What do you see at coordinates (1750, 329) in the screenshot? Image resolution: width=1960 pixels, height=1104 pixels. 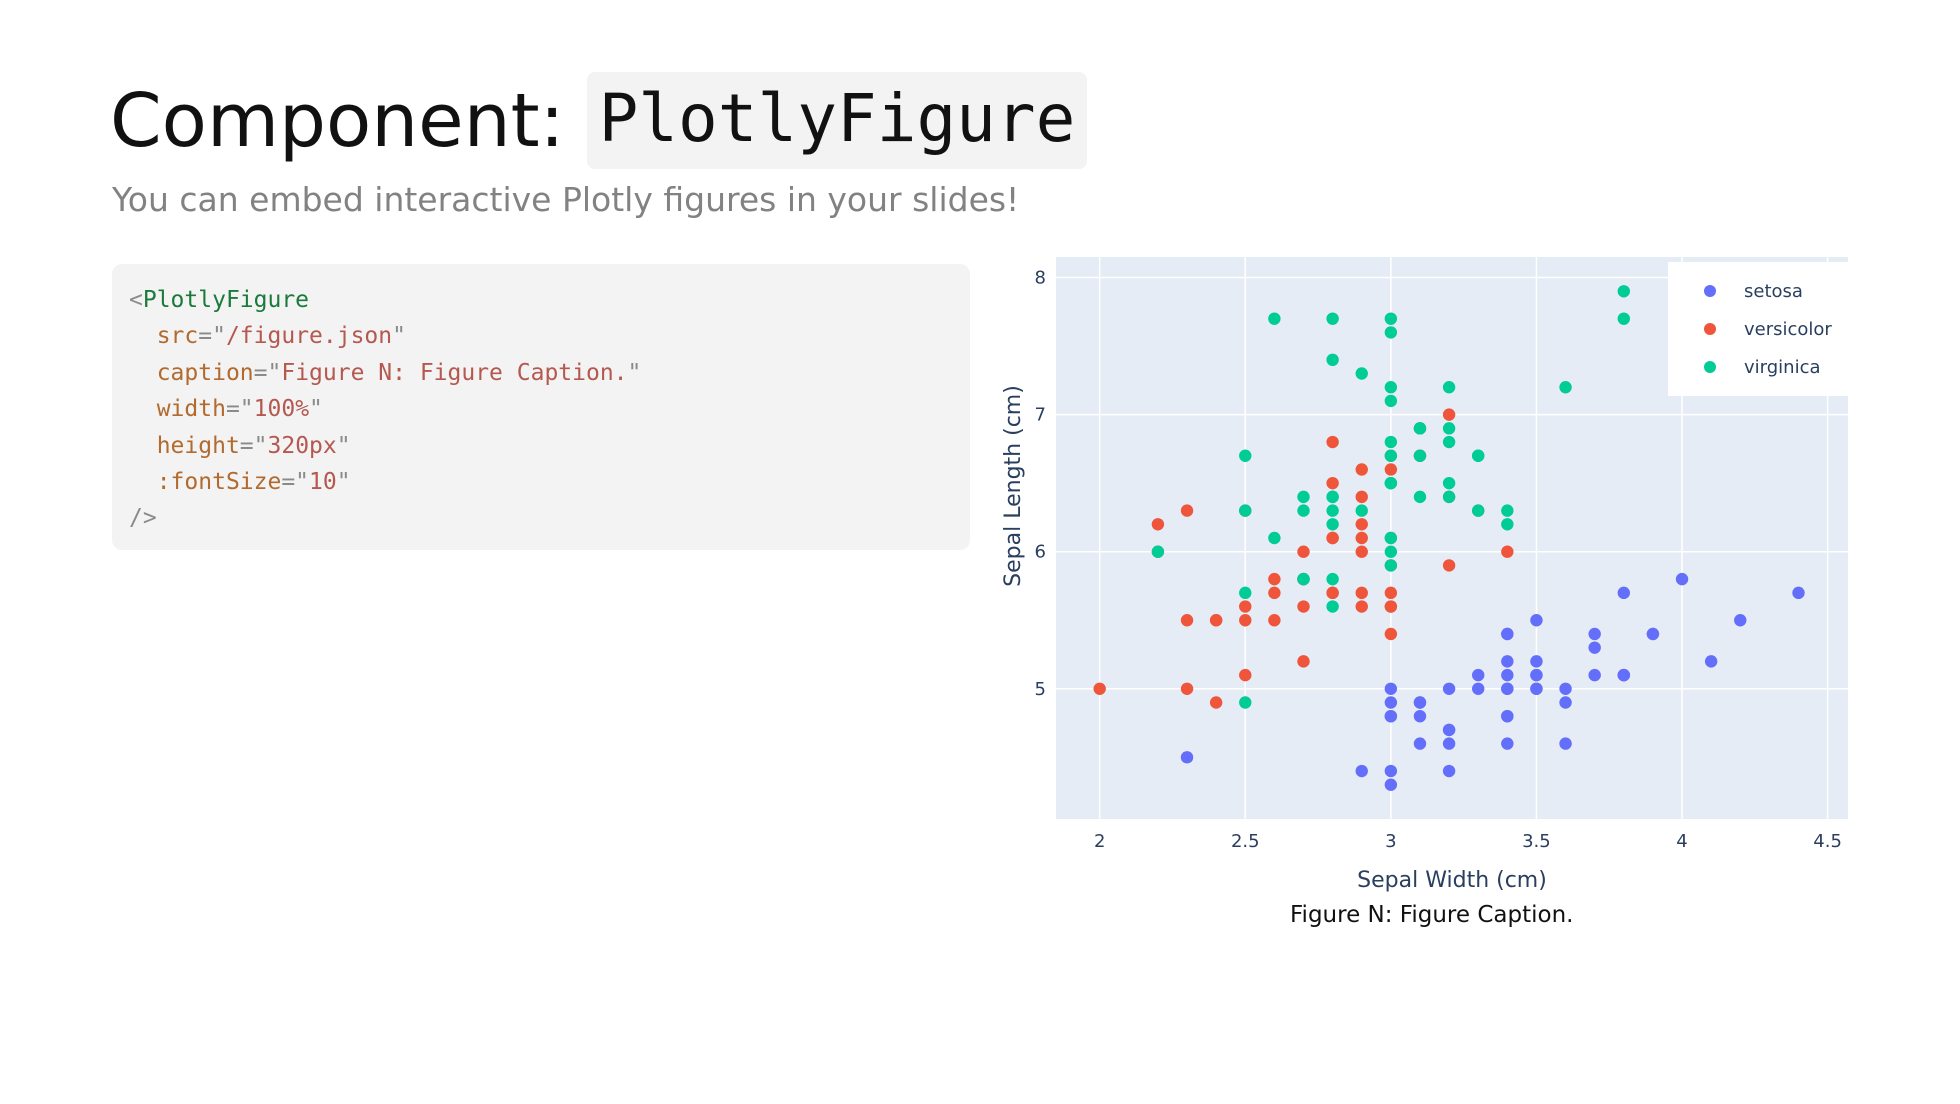 I see `legend-item-versicolor: versicolor` at bounding box center [1750, 329].